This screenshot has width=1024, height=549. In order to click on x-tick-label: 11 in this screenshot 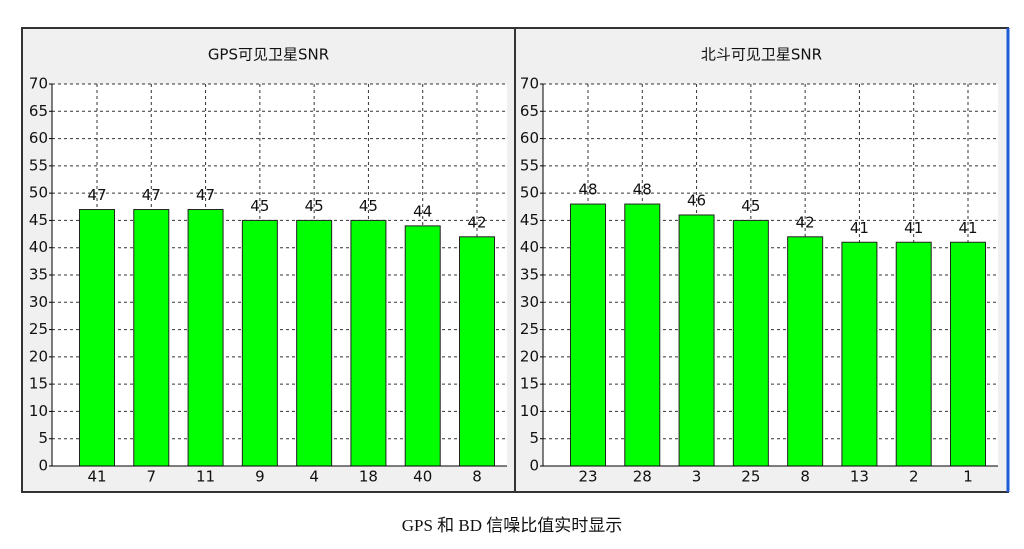, I will do `click(205, 477)`.